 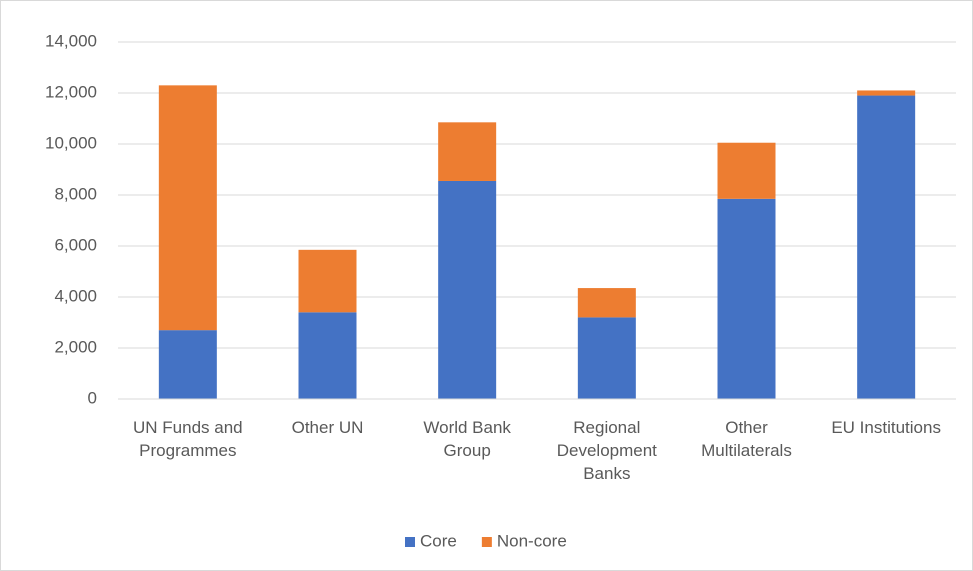 I want to click on x-tick-label: Other Multilaterals, so click(x=746, y=439).